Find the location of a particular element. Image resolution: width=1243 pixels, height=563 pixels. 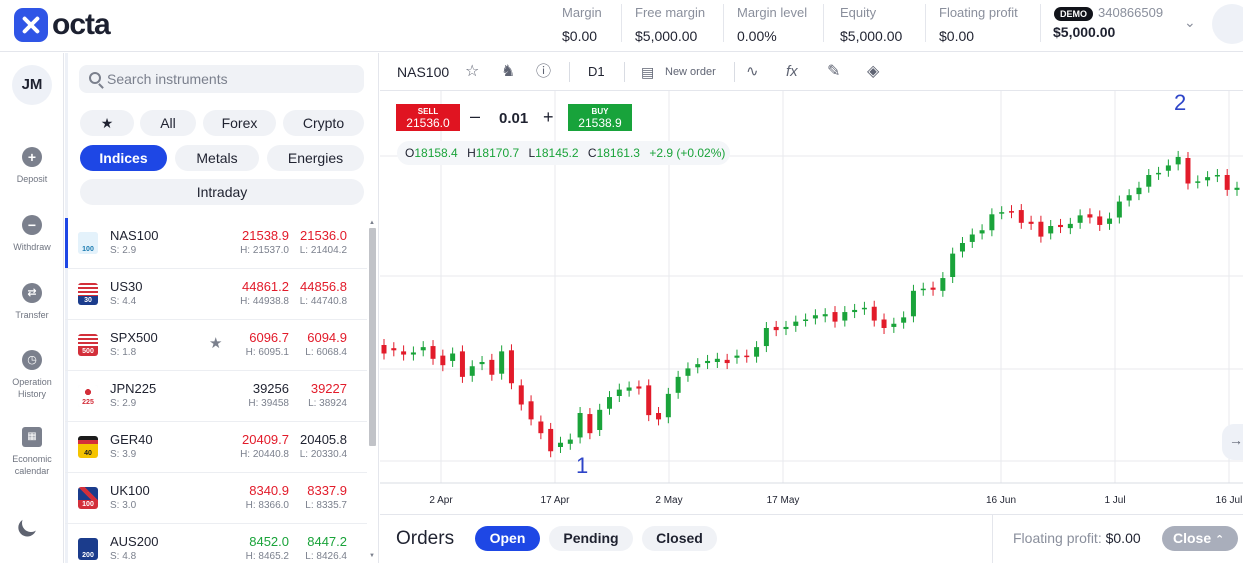

bell-icon: ♞ is located at coordinates (508, 71).